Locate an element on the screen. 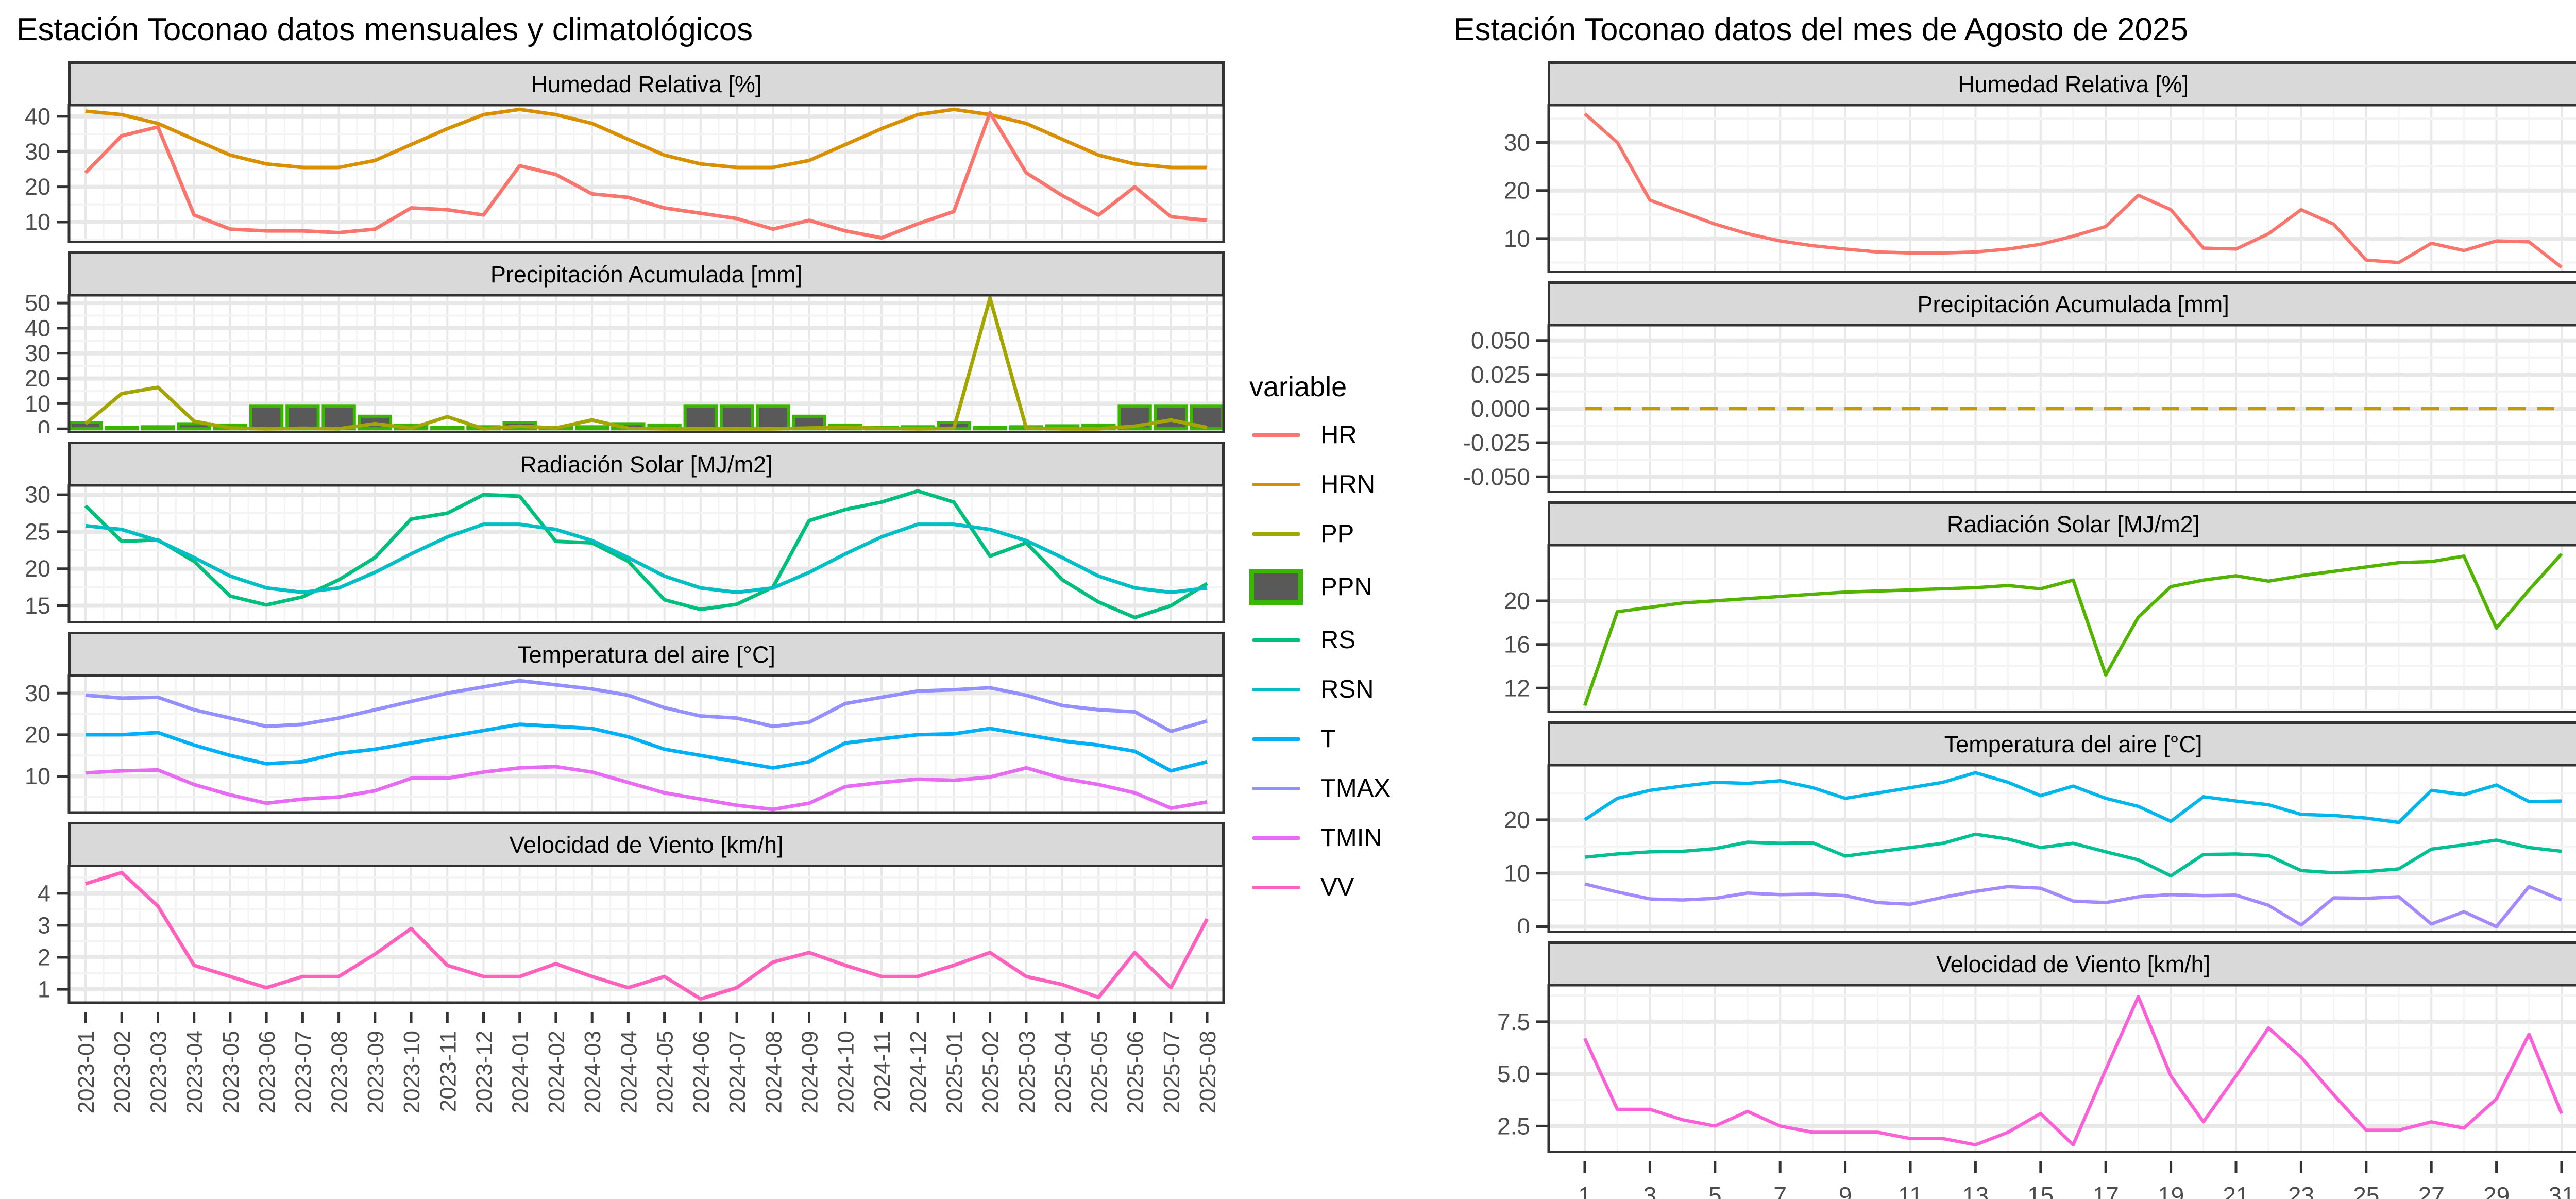 The width and height of the screenshot is (2576, 1199). svg-text: 2024-06 is located at coordinates (701, 1072).